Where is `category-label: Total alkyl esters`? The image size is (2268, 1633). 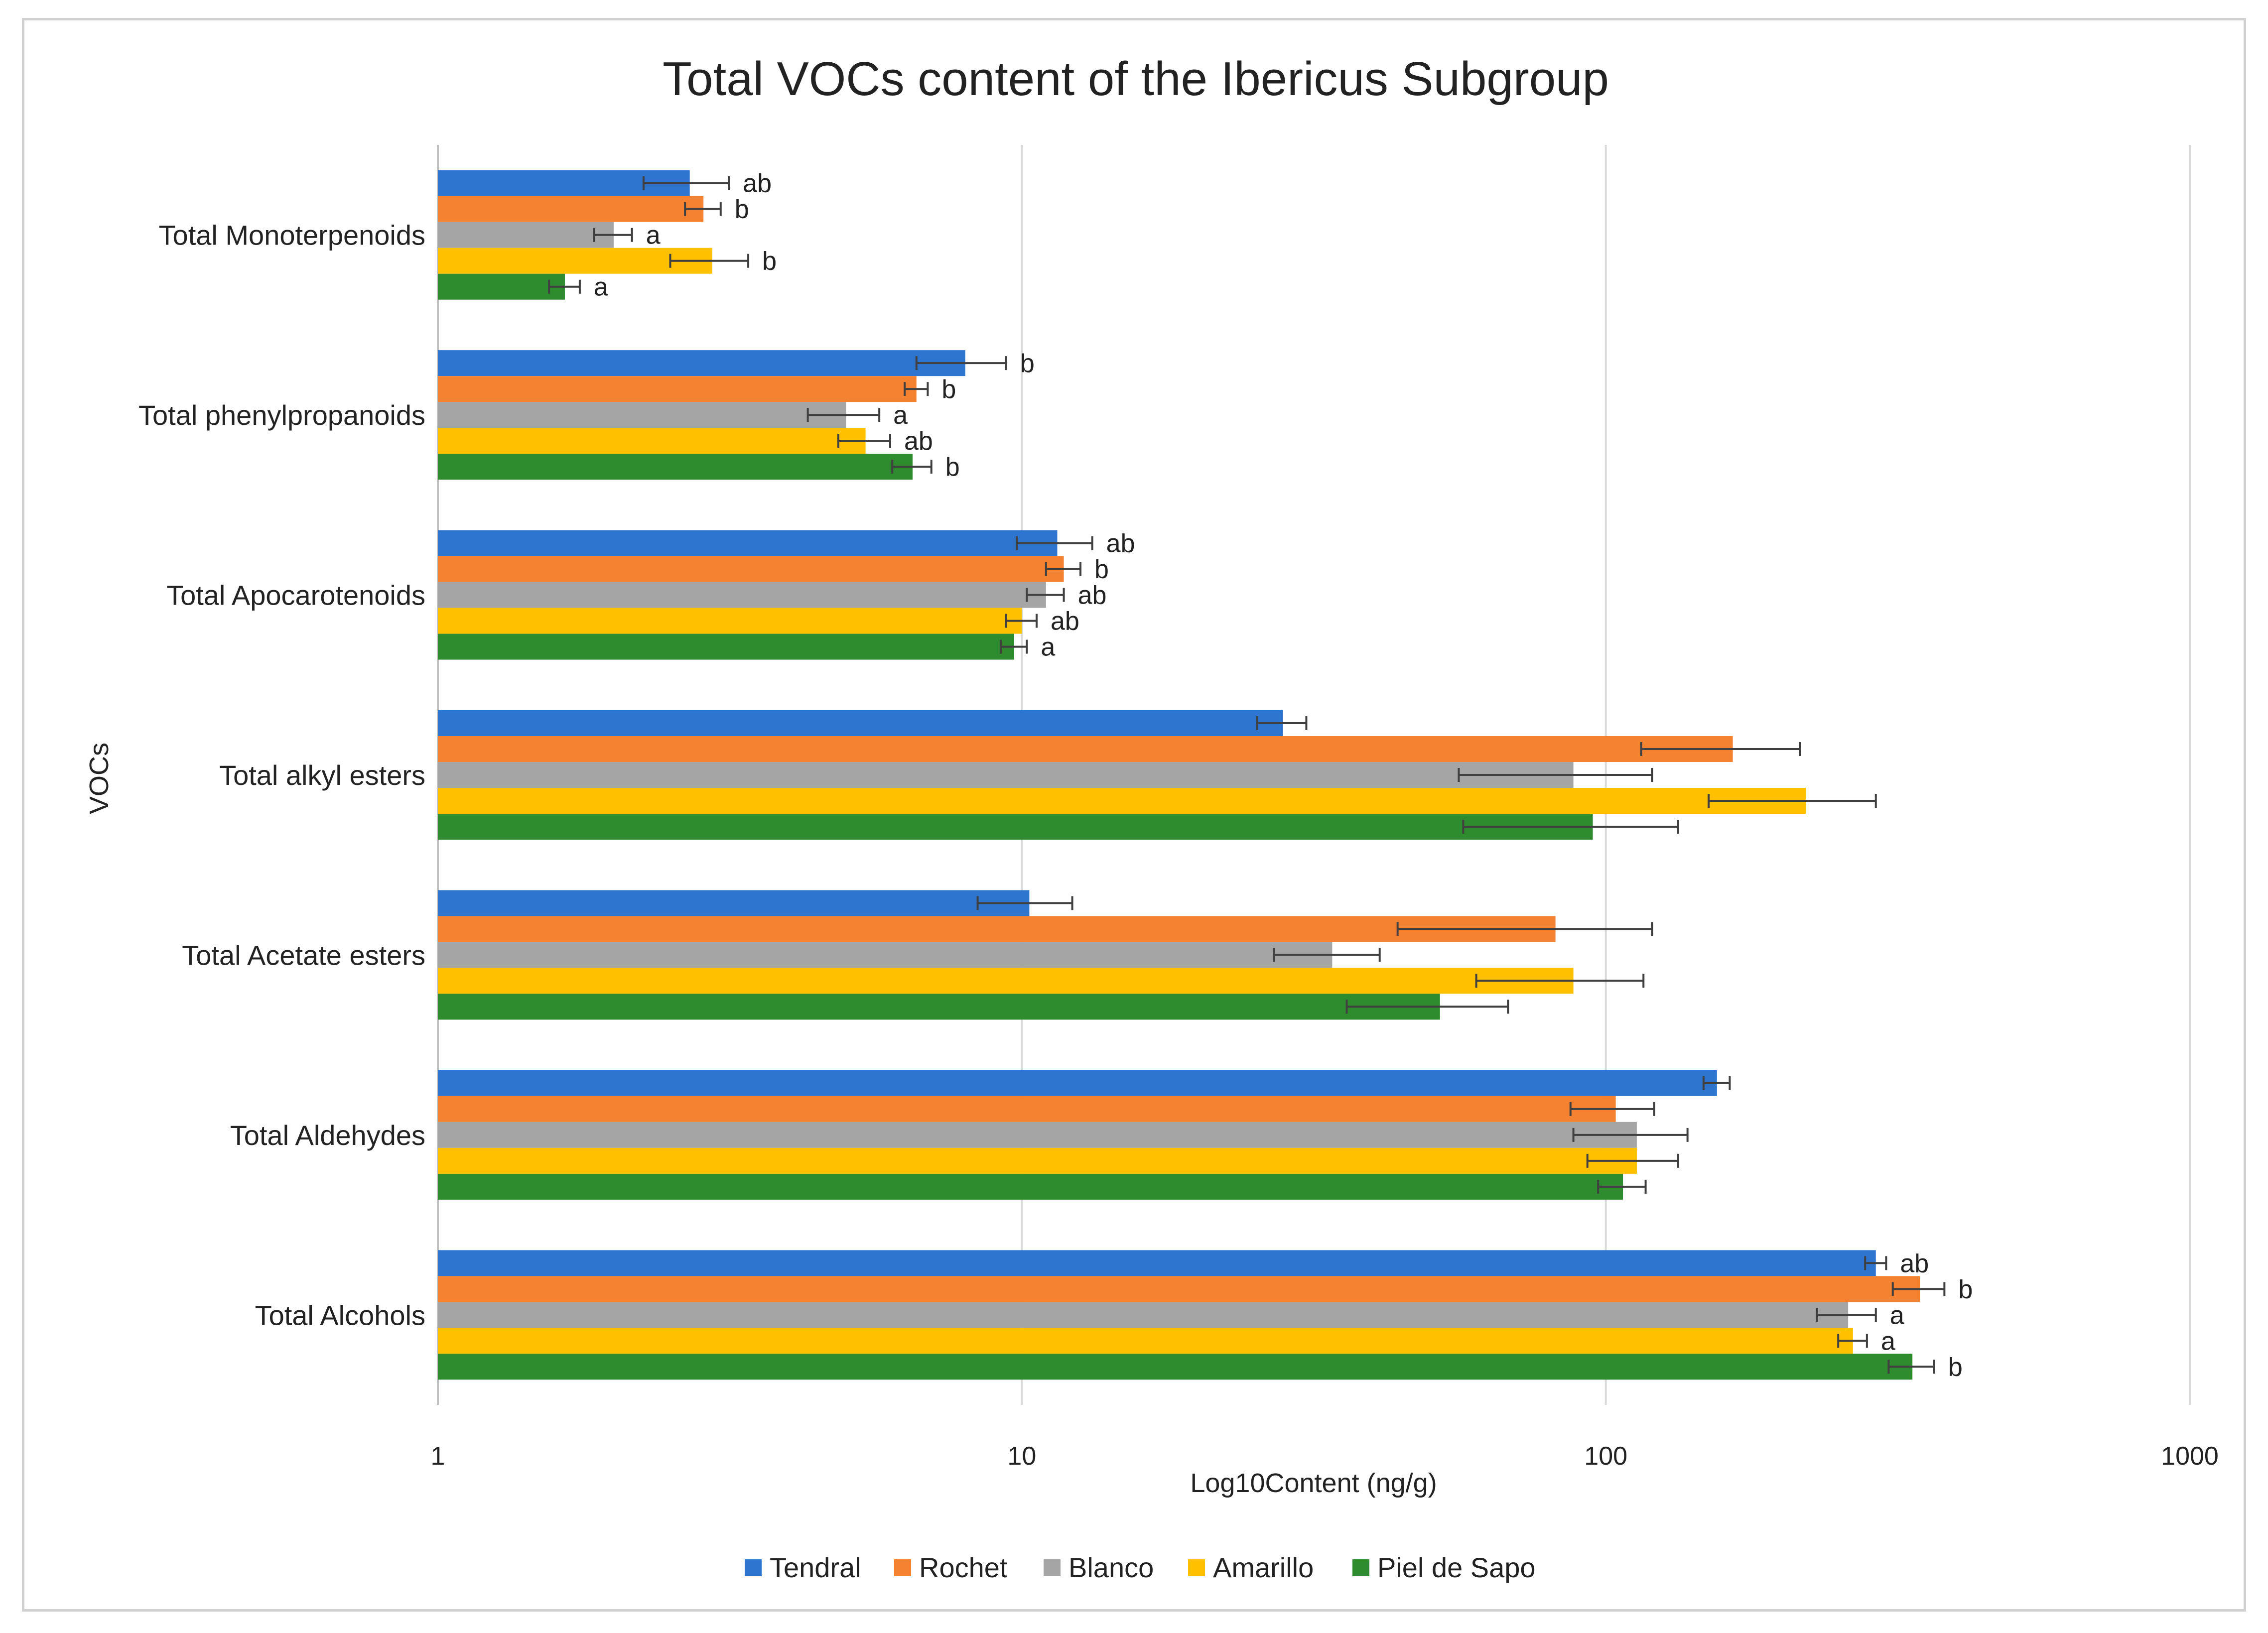 category-label: Total alkyl esters is located at coordinates (322, 775).